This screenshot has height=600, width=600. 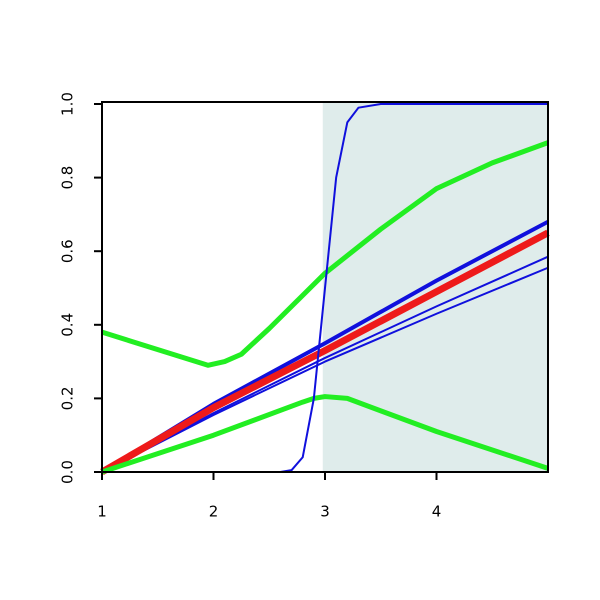 I want to click on y-tick-label: 0.4, so click(x=68, y=325).